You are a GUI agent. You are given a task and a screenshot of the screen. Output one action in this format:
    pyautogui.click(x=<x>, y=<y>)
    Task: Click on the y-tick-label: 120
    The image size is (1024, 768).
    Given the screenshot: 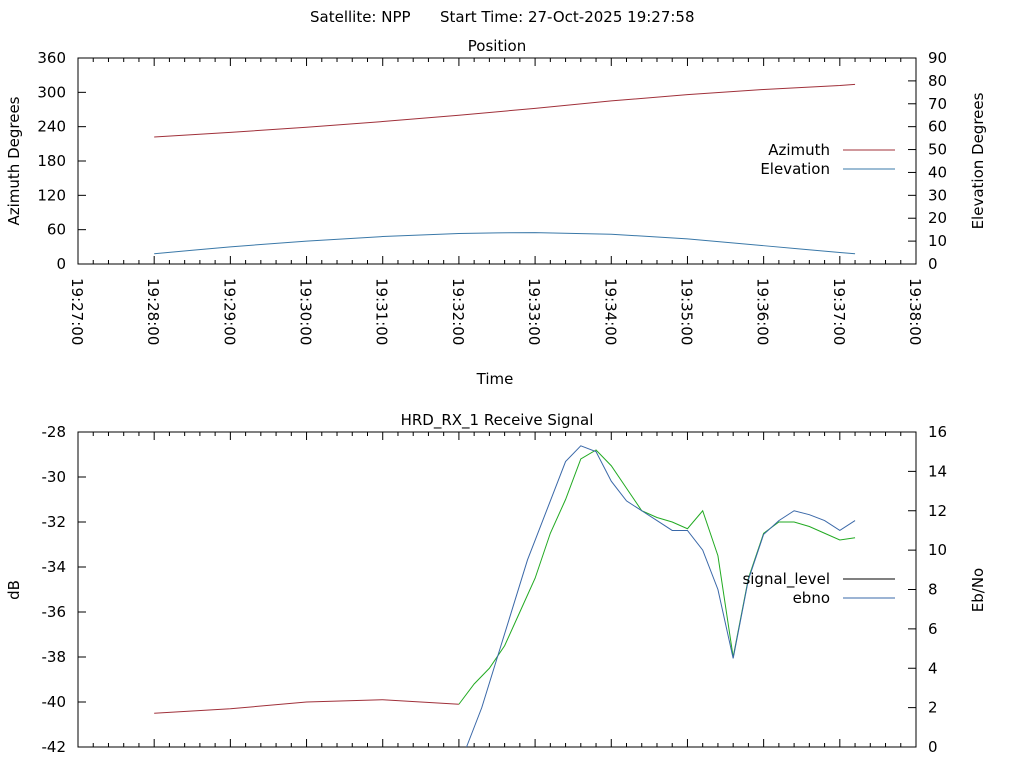 What is the action you would take?
    pyautogui.click(x=51, y=195)
    